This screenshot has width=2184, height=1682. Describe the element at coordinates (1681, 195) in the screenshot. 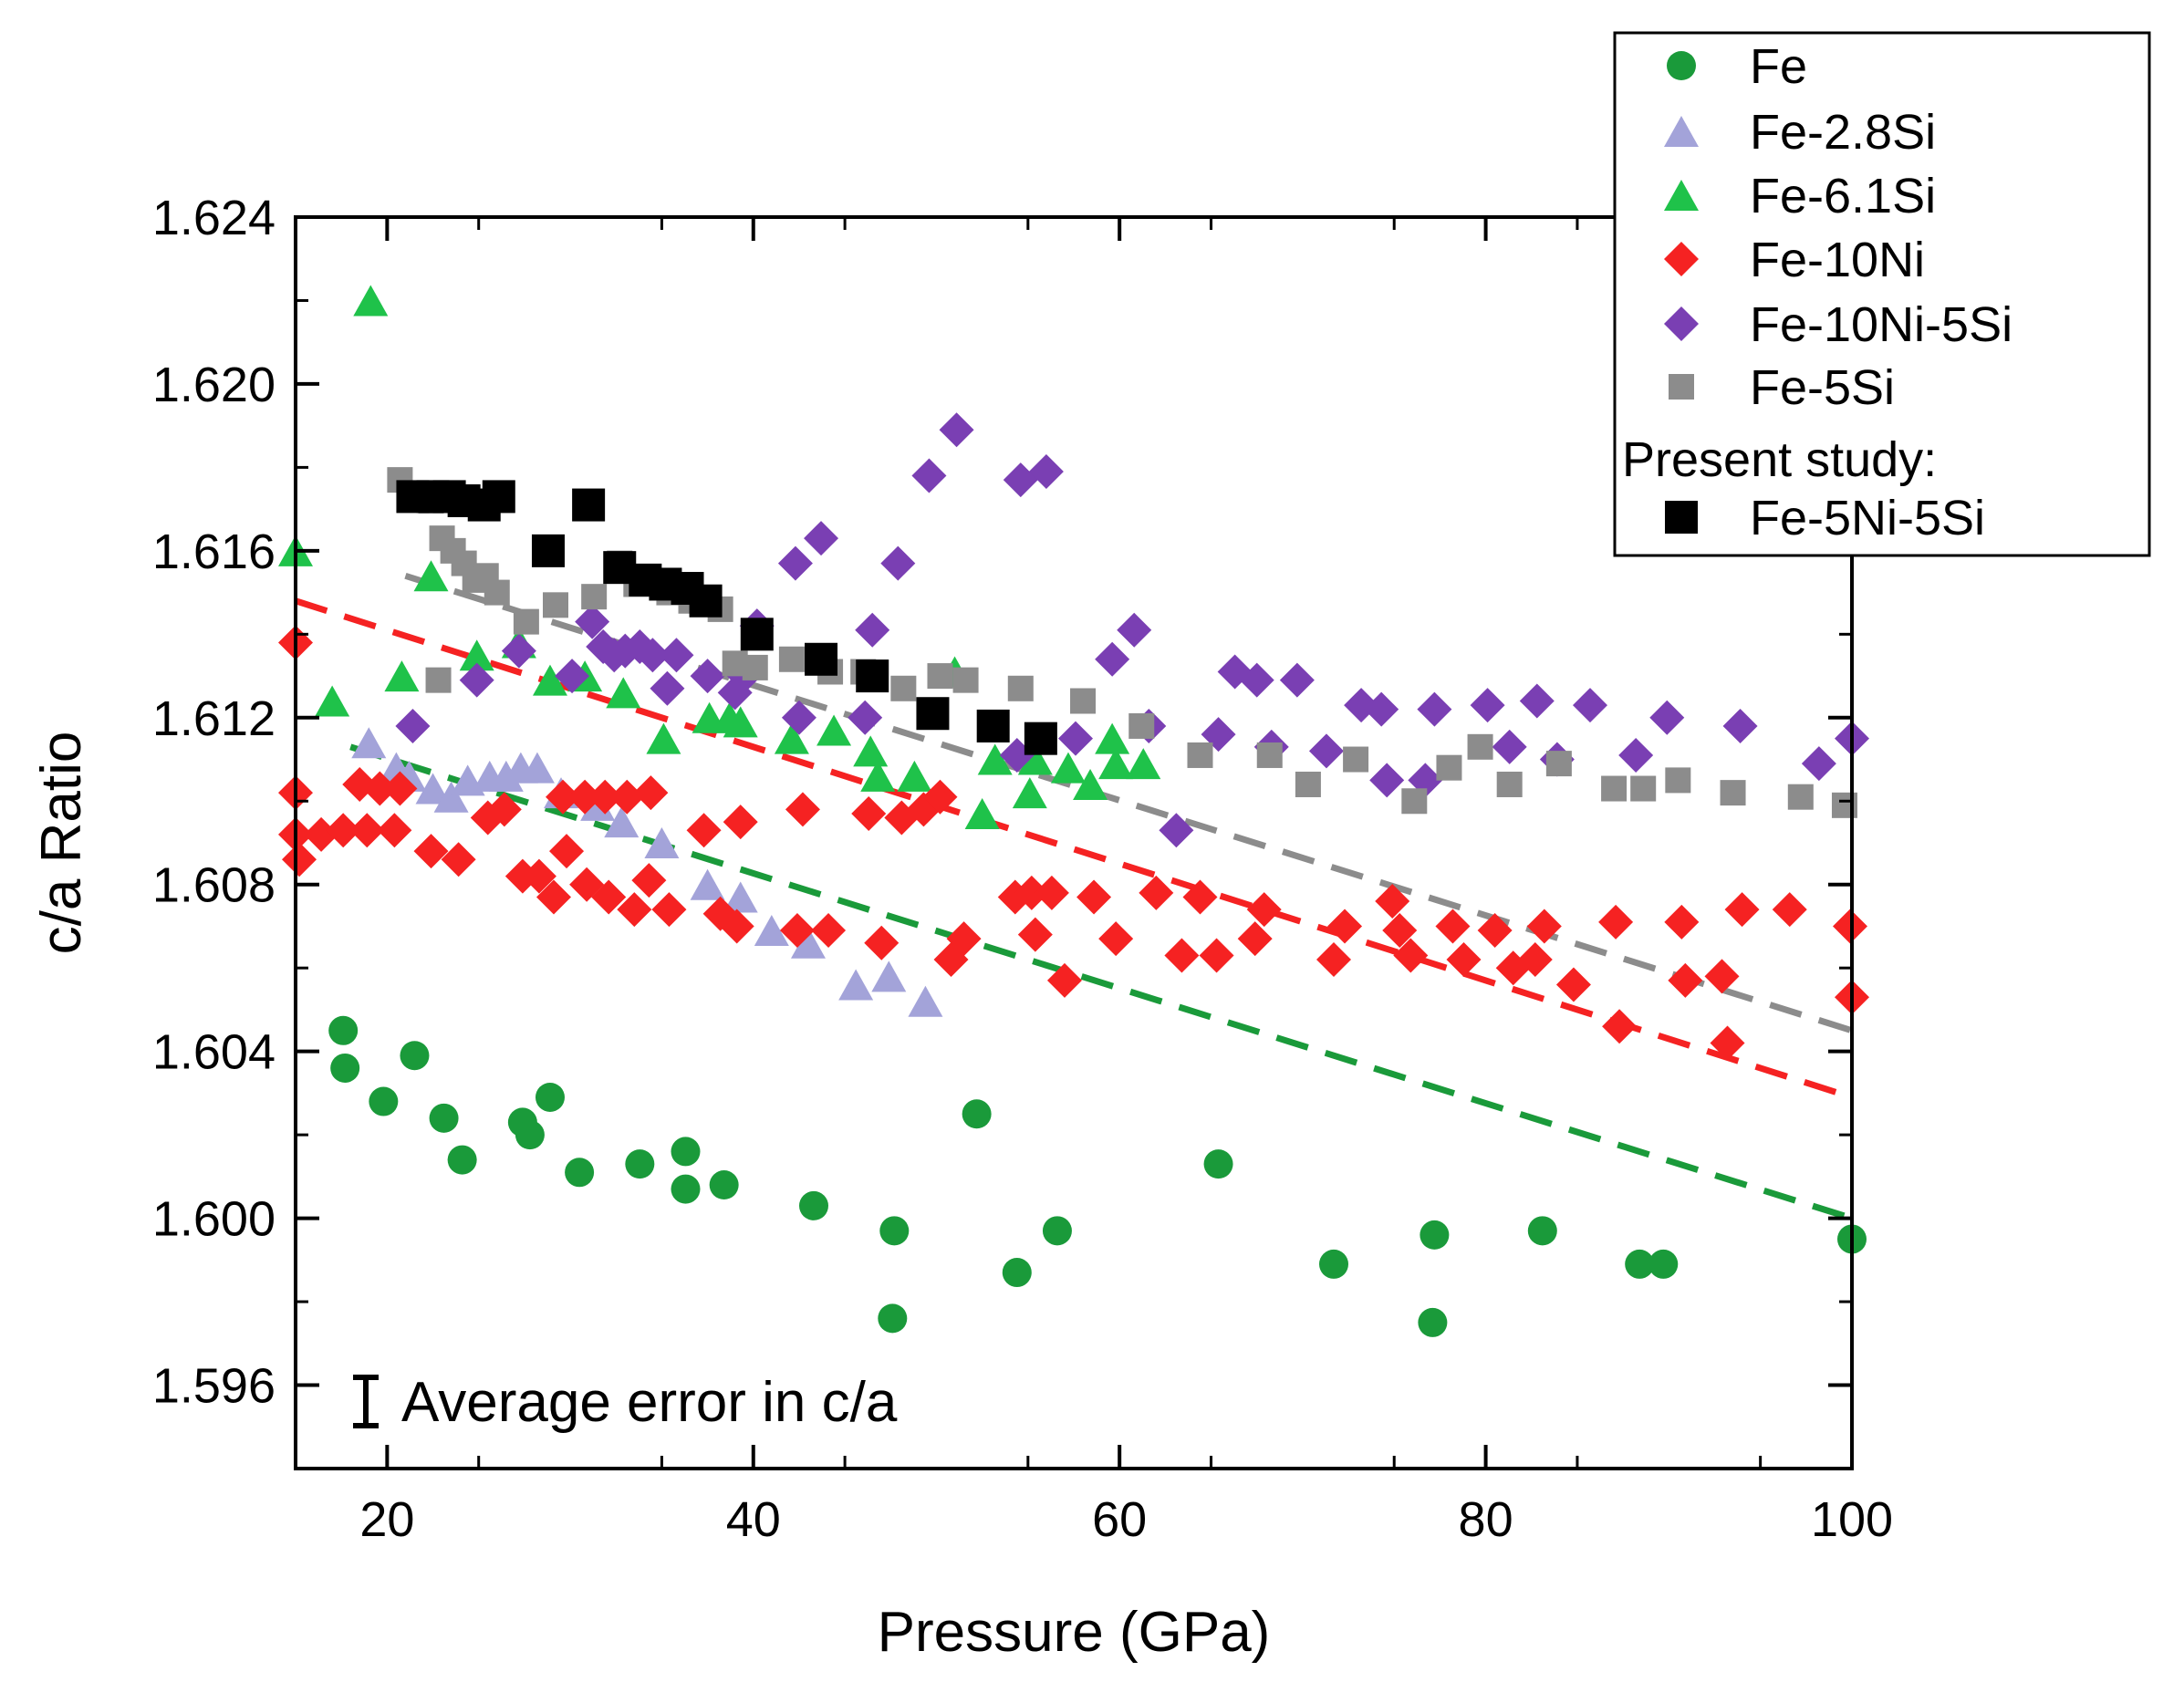

I see `fe-6-1si-legend-marker` at that location.